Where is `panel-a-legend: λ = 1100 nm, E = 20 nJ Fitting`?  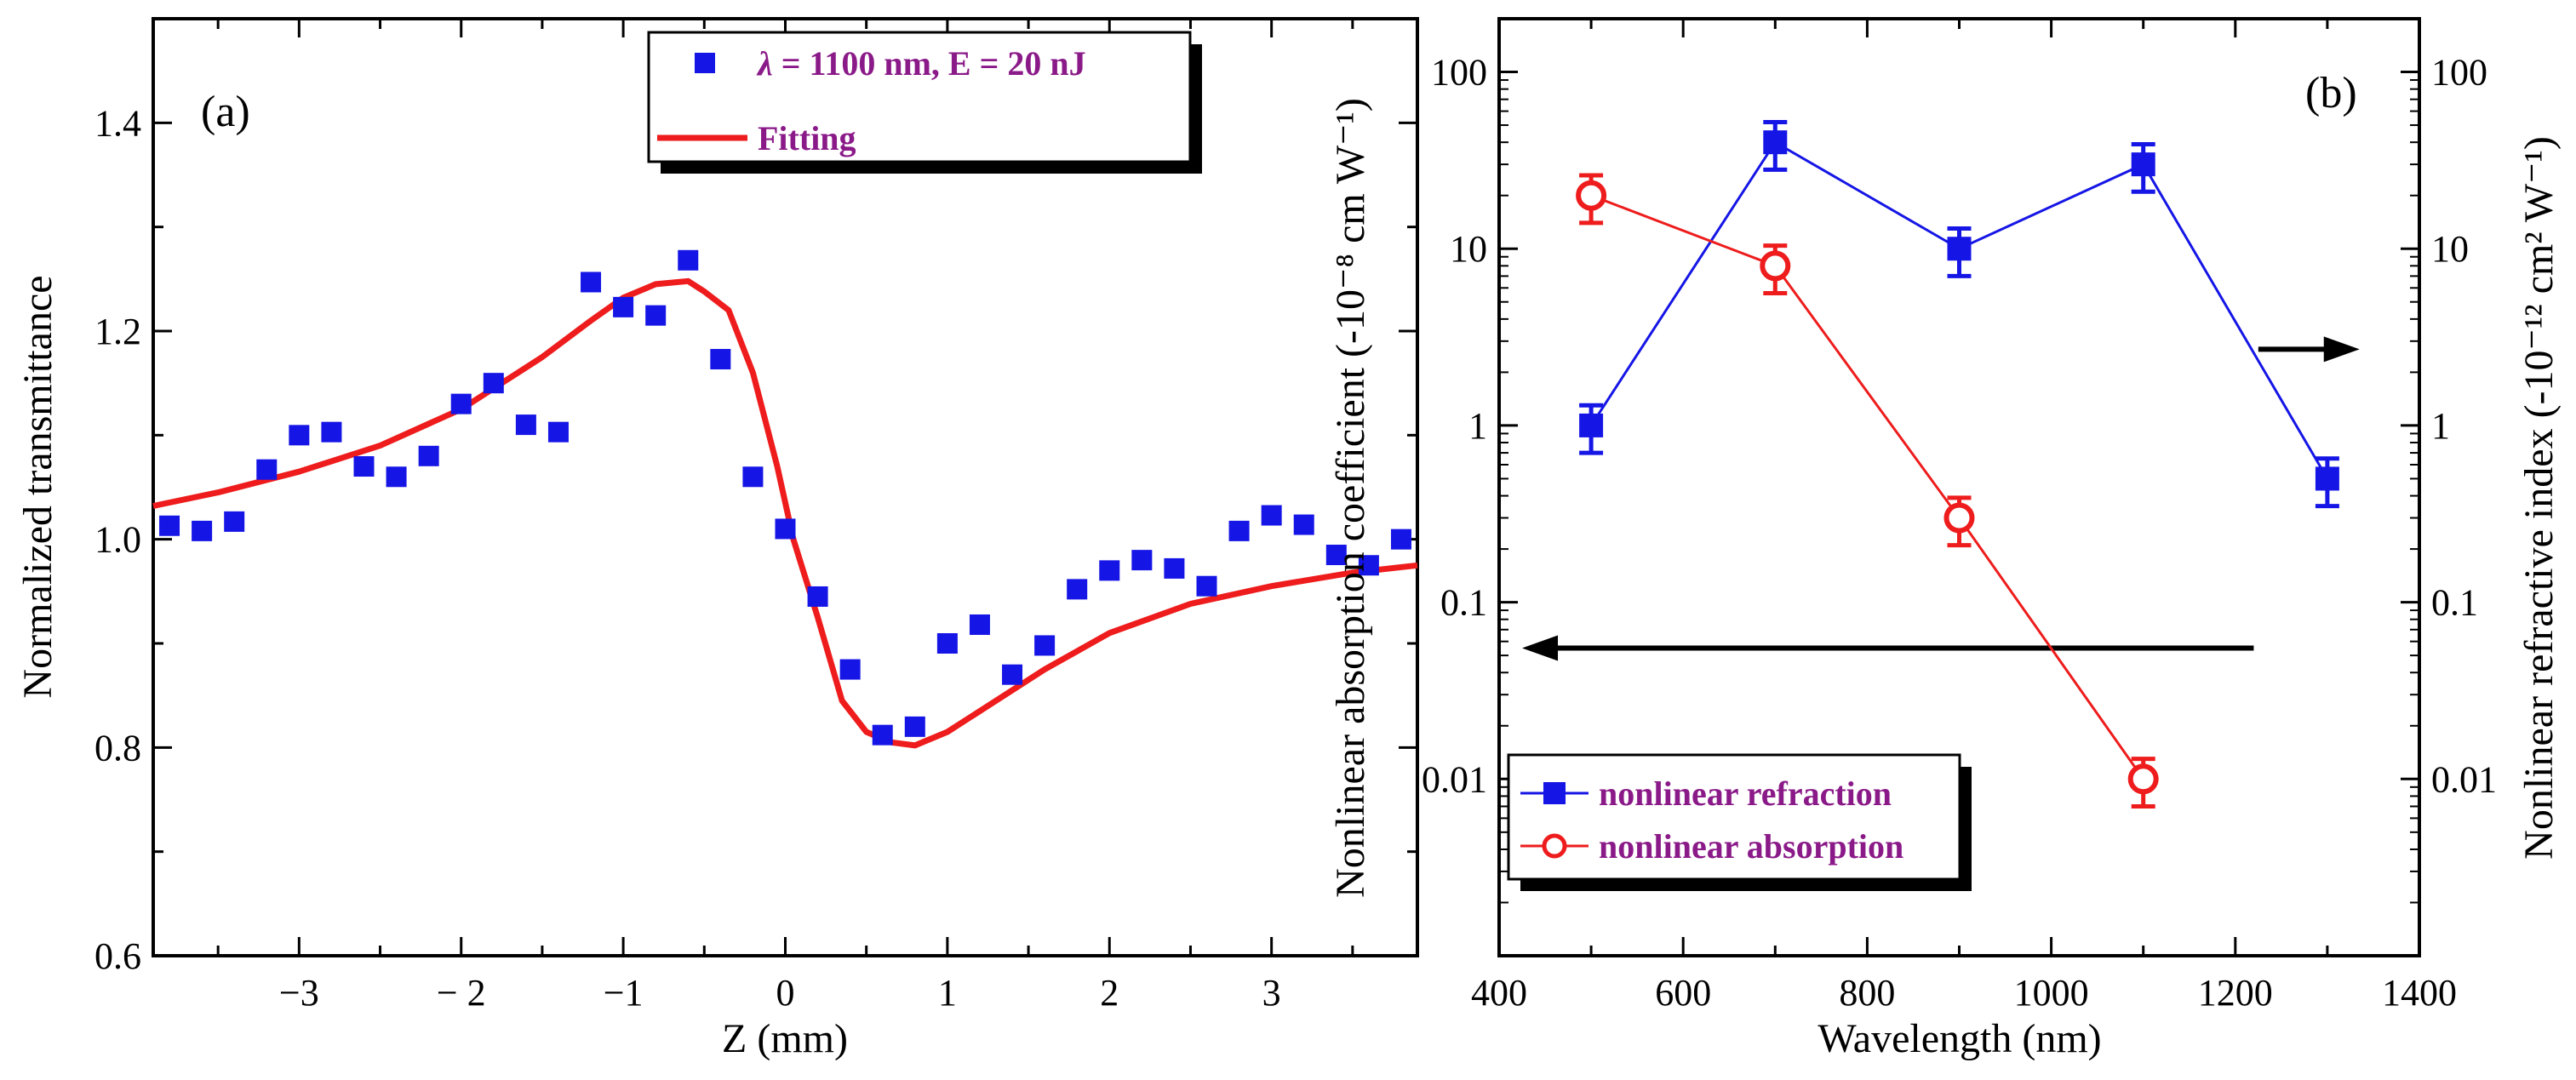 panel-a-legend: λ = 1100 nm, E = 20 nJ Fitting is located at coordinates (925, 102).